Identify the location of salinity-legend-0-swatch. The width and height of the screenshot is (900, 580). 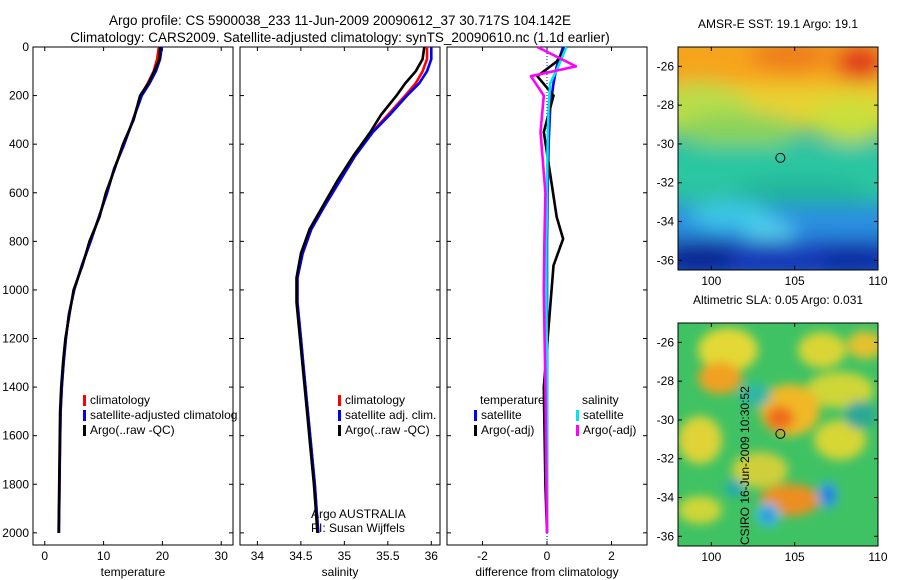
(339, 400).